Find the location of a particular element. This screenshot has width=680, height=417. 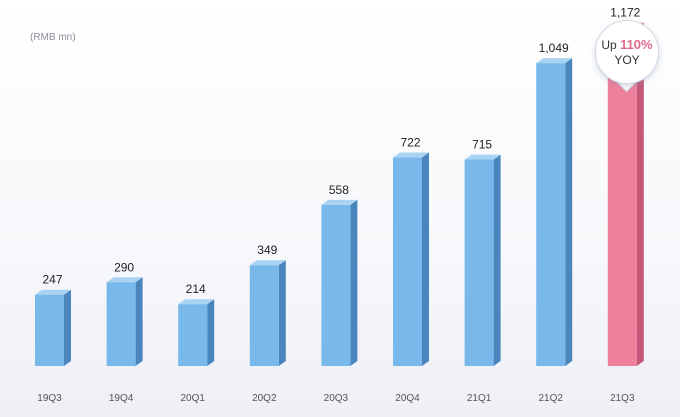

bar-top-19Q4 is located at coordinates (124, 280).